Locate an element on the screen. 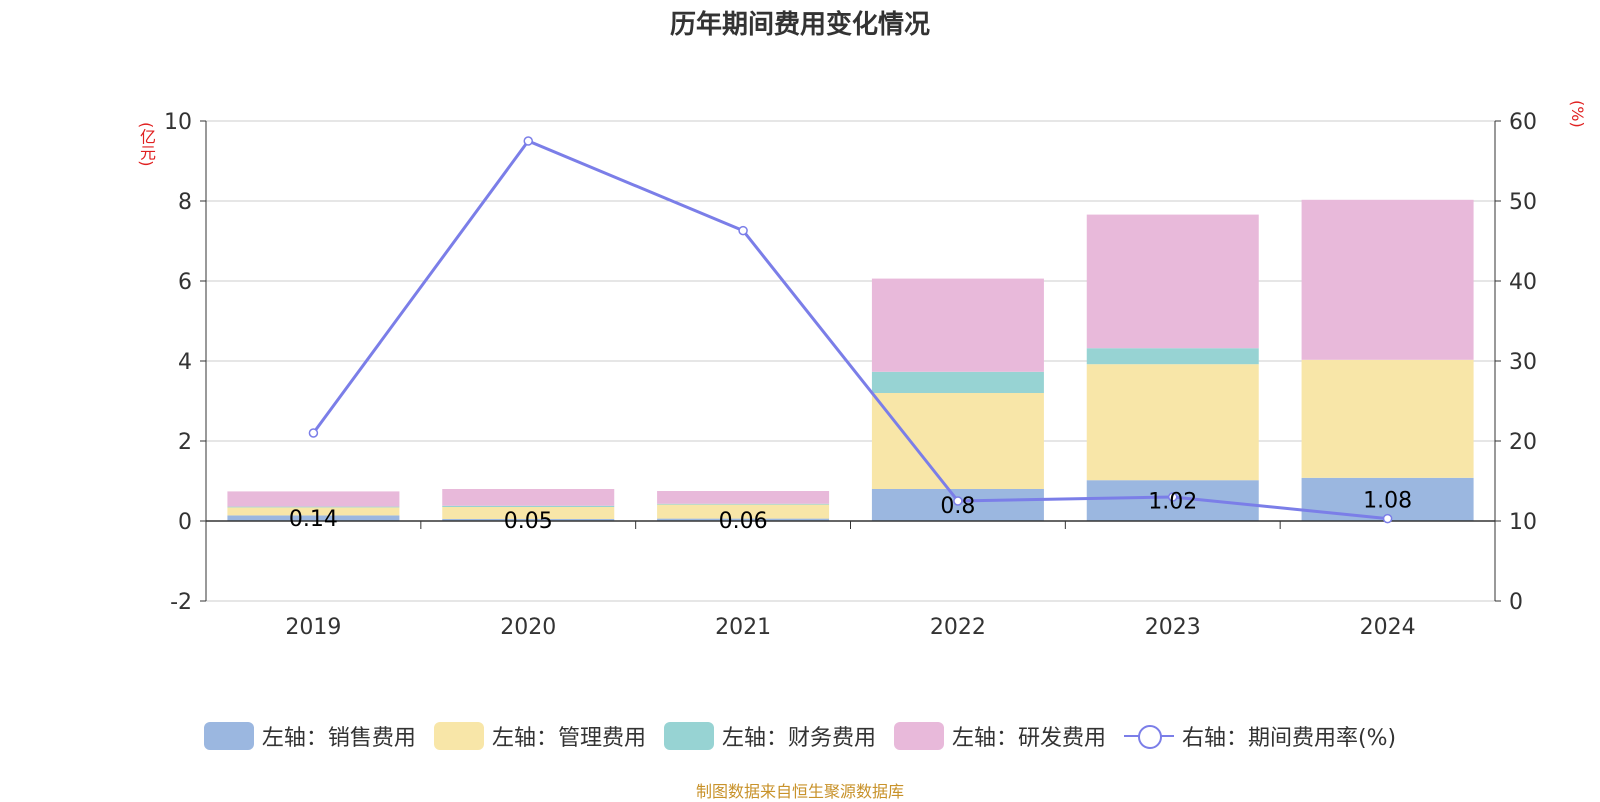  legend-label-rate: 右轴：期间费用率(%) is located at coordinates (1289, 738).